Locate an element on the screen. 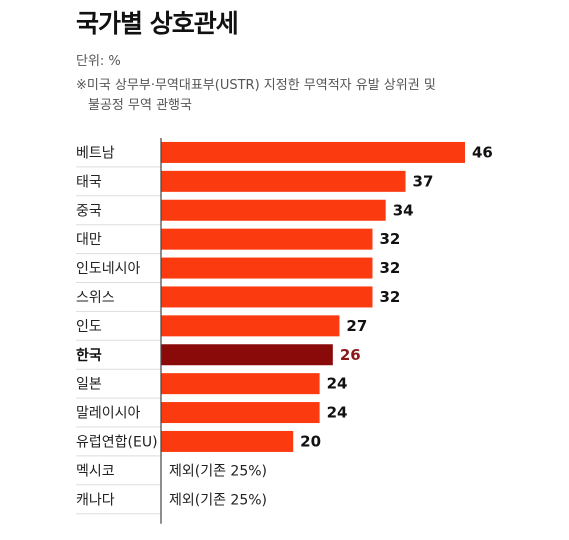 Image resolution: width=569 pixels, height=540 pixels. category-label: 멕시코 is located at coordinates (95, 471).